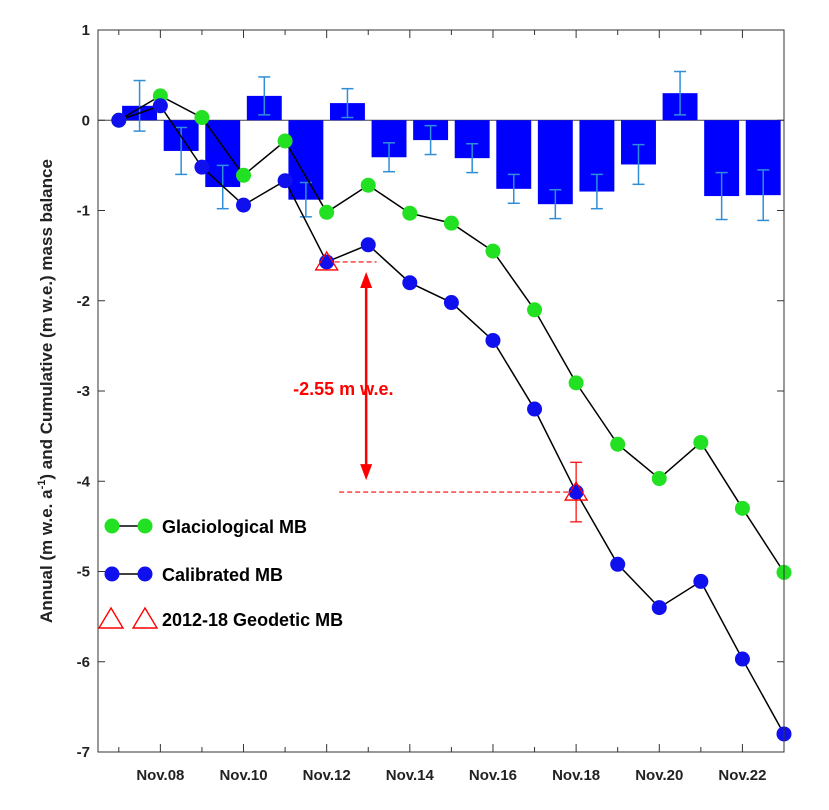 The height and width of the screenshot is (810, 829). I want to click on y-axis-title-rest: ) and Cumulative (m w.e.) mass balance, so click(46, 319).